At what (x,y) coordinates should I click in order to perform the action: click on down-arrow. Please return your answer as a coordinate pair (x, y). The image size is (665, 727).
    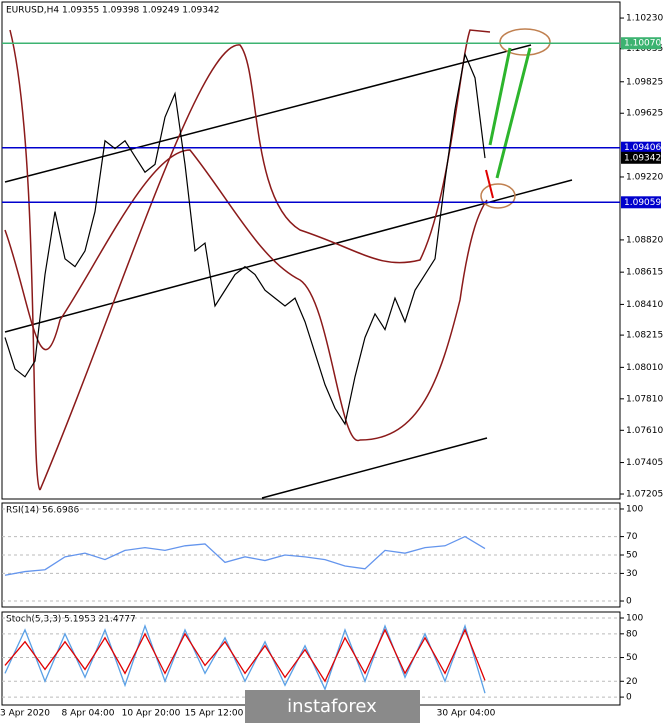
    Looking at the image, I should click on (489, 184).